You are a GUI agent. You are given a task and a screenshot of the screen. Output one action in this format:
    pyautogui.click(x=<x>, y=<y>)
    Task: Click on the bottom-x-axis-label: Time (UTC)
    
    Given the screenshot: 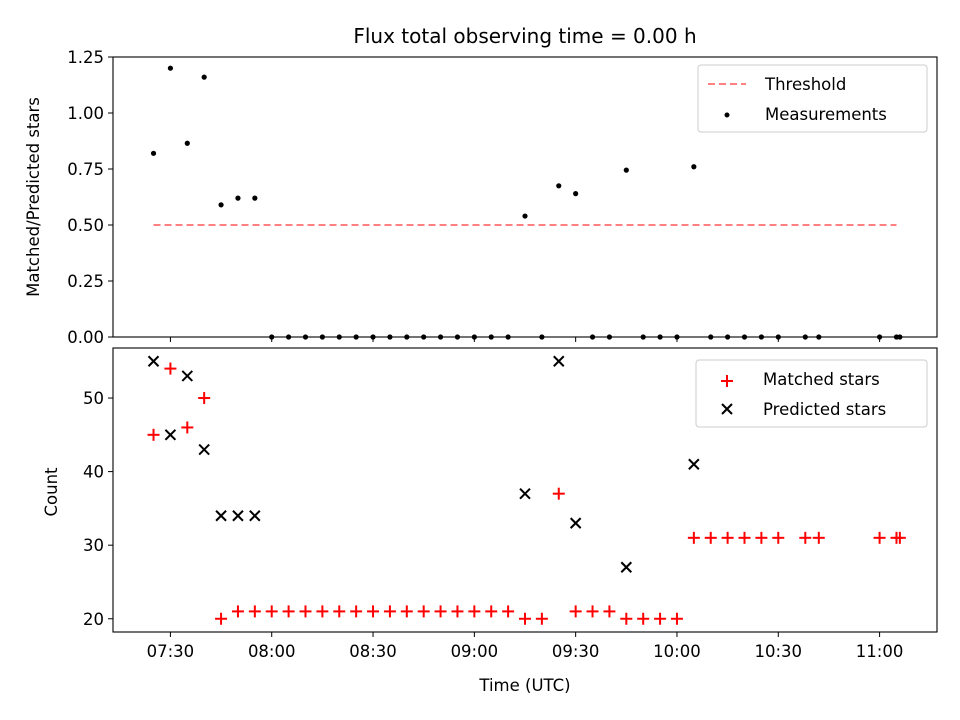 What is the action you would take?
    pyautogui.click(x=524, y=685)
    